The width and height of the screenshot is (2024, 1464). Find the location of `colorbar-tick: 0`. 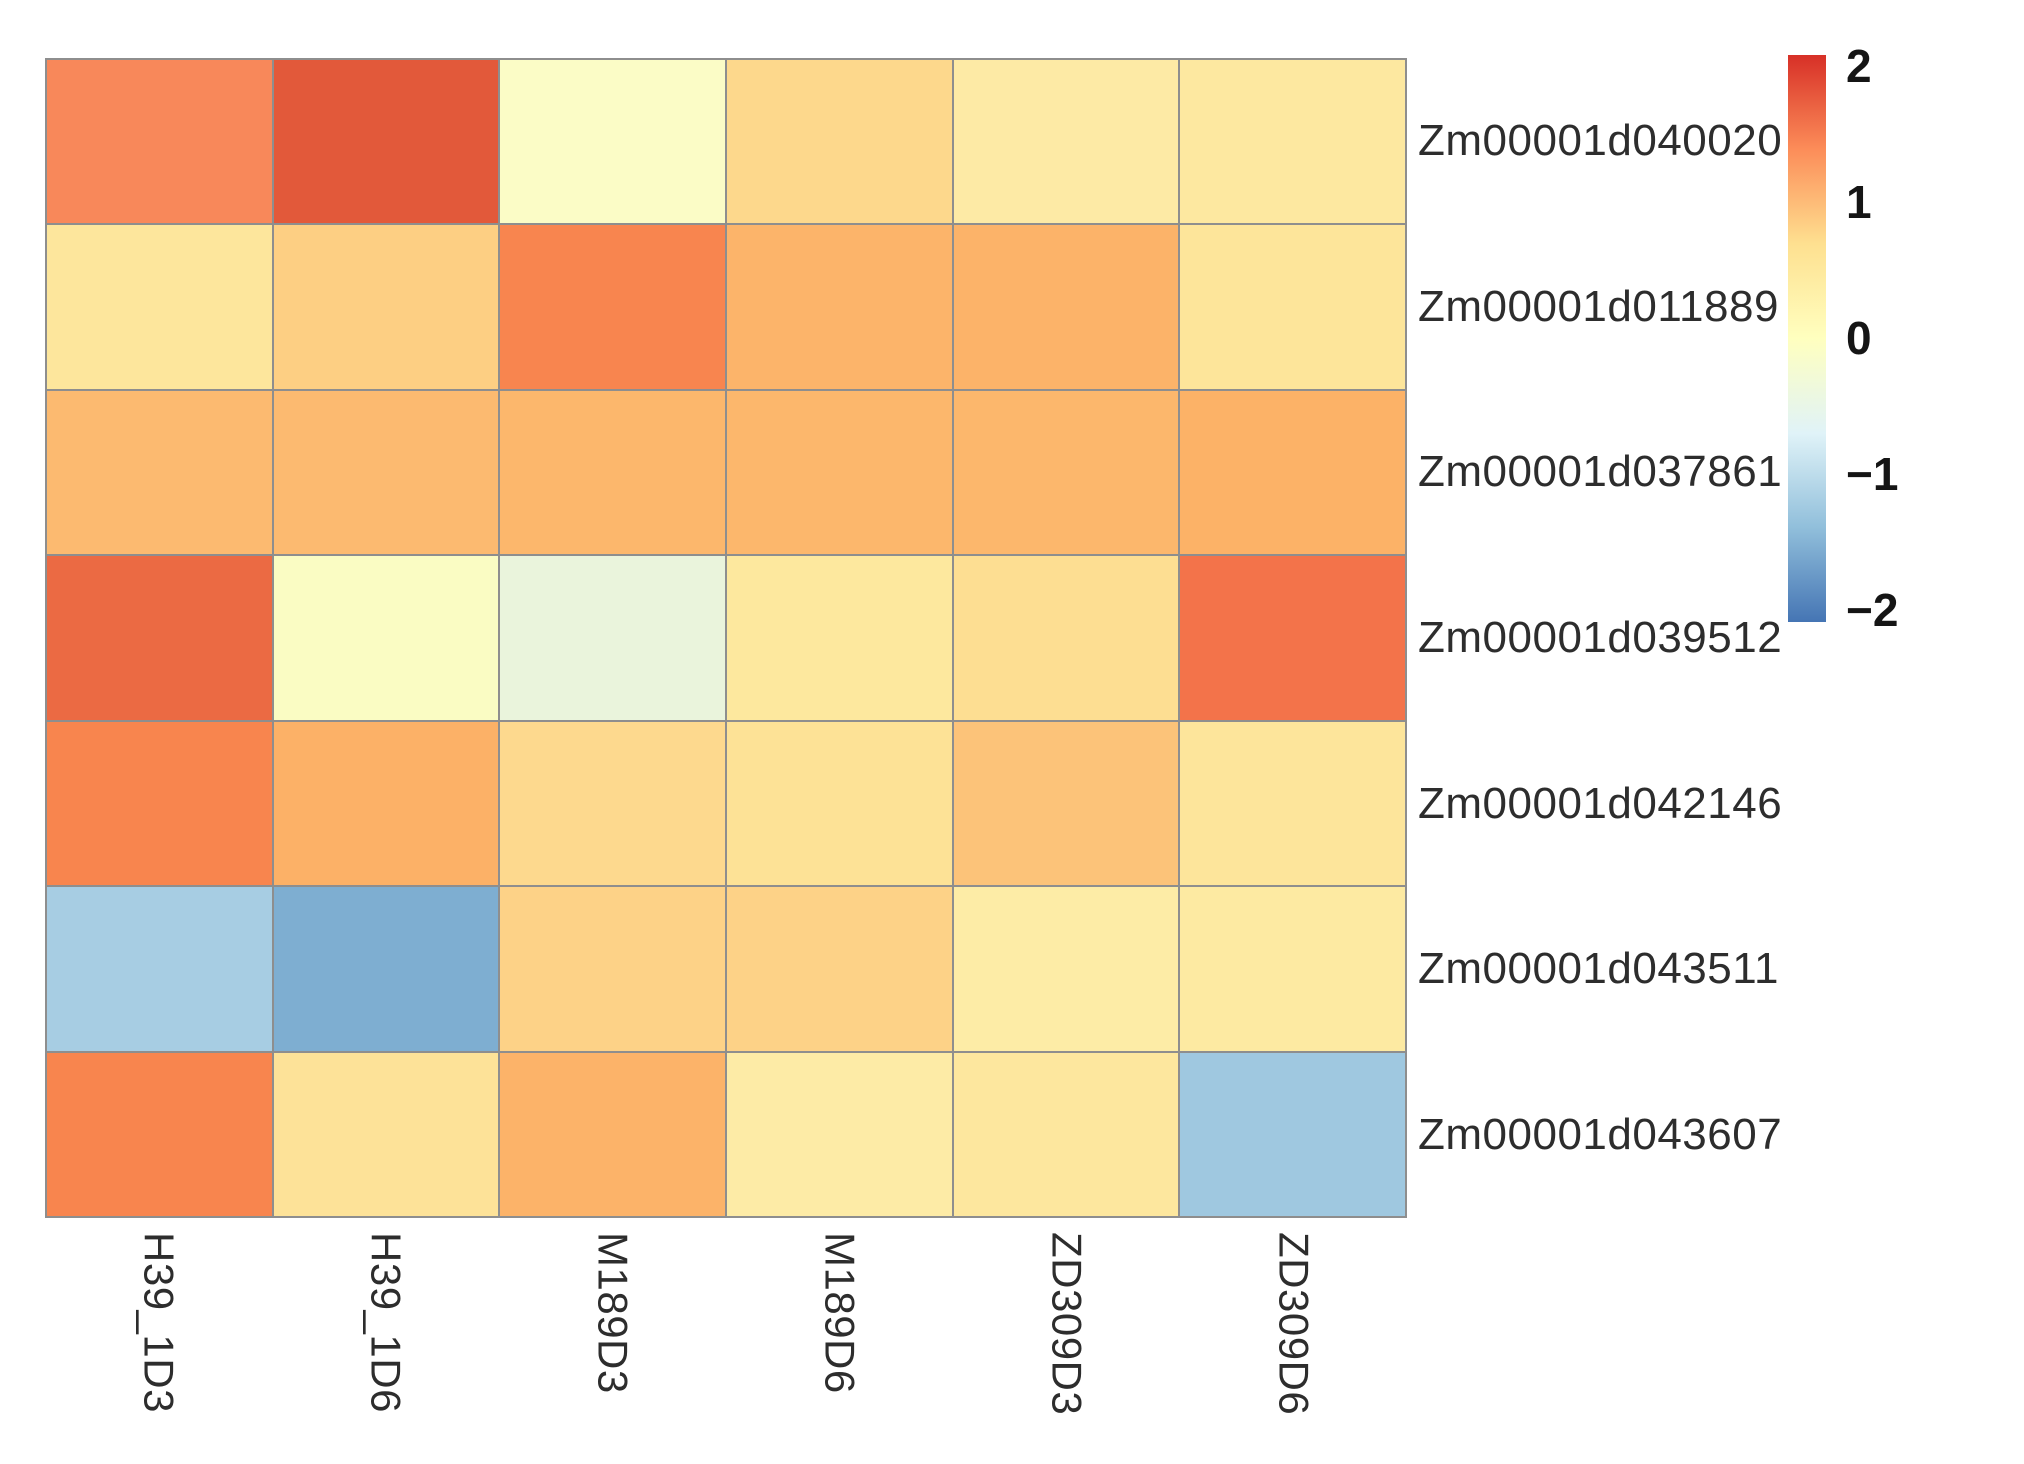

colorbar-tick: 0 is located at coordinates (1859, 338).